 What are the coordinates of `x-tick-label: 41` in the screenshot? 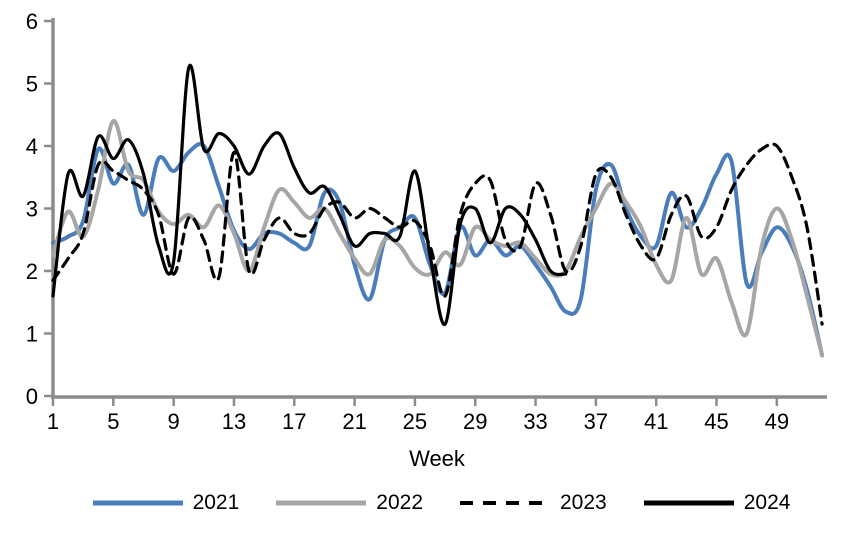 It's located at (656, 421).